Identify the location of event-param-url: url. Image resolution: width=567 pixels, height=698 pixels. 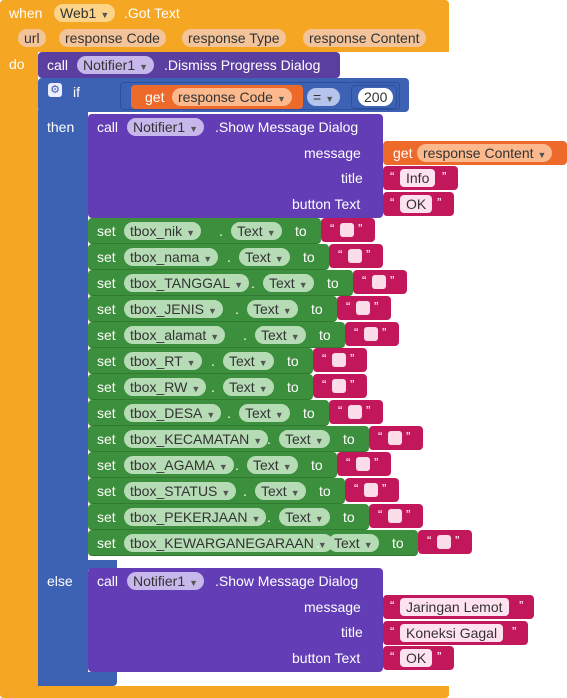
(32, 38).